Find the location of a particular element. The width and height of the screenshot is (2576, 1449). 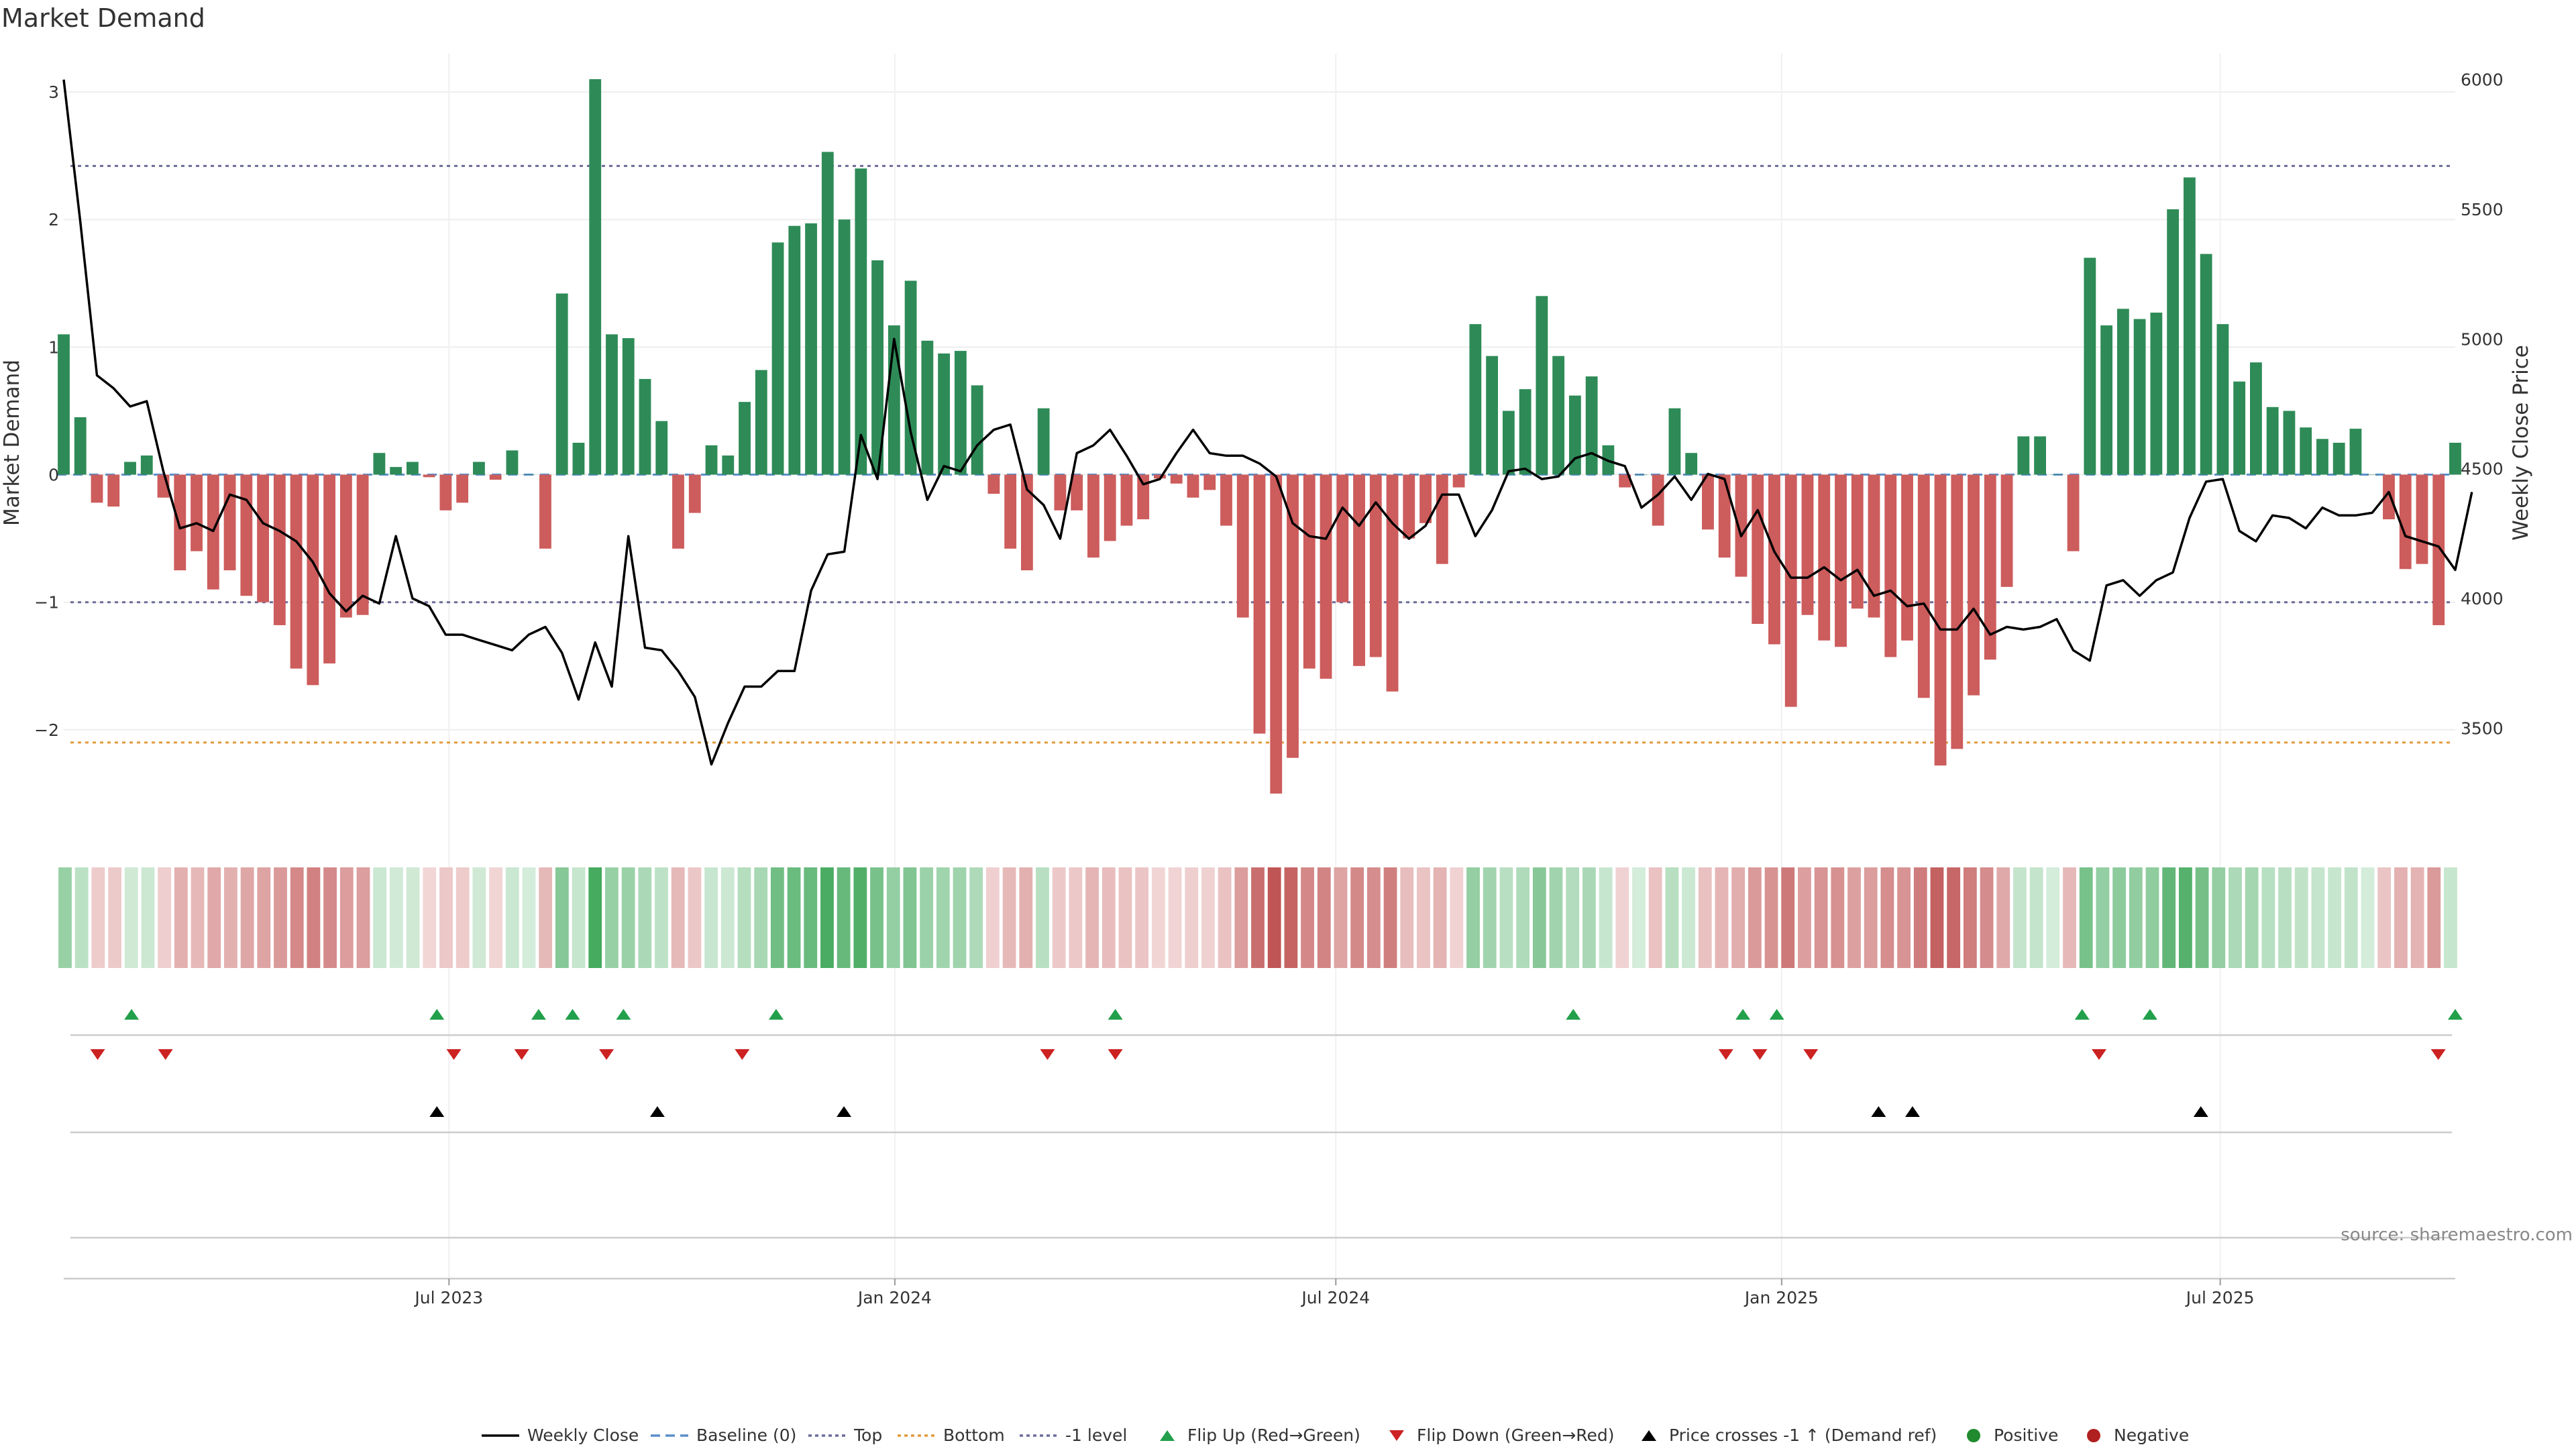

legend-label: Weekly Close is located at coordinates (583, 1435).